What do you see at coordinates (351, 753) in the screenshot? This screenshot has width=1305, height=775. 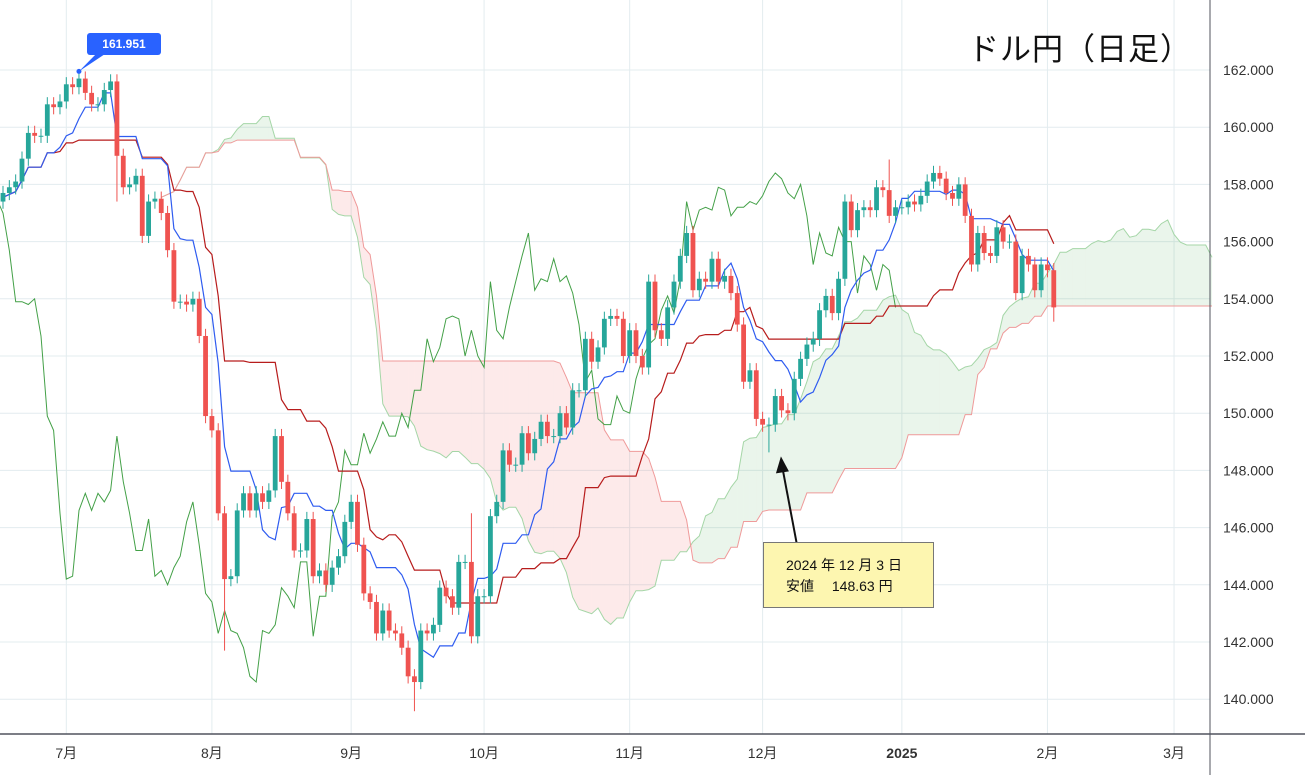 I see `time-tick-label: 9月` at bounding box center [351, 753].